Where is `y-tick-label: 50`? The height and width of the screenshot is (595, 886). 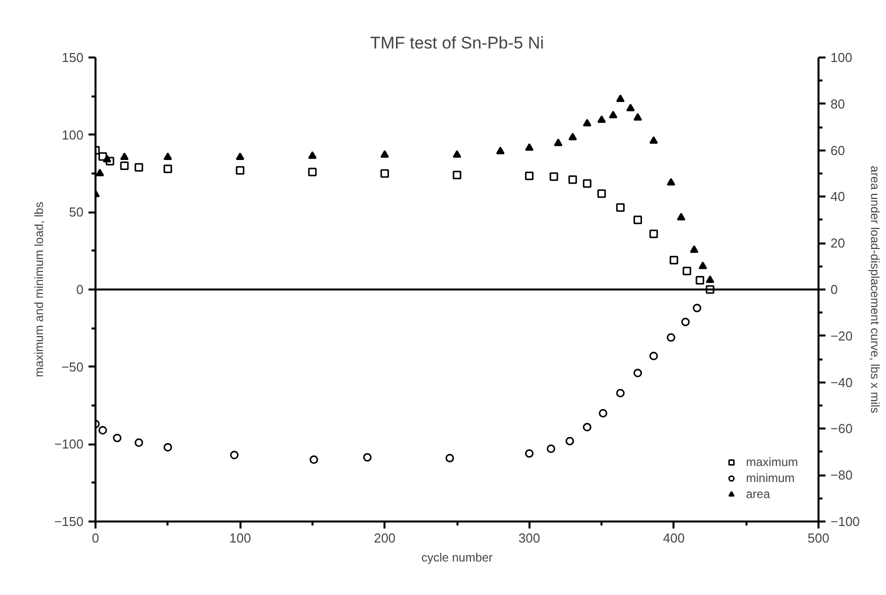 y-tick-label: 50 is located at coordinates (76, 212).